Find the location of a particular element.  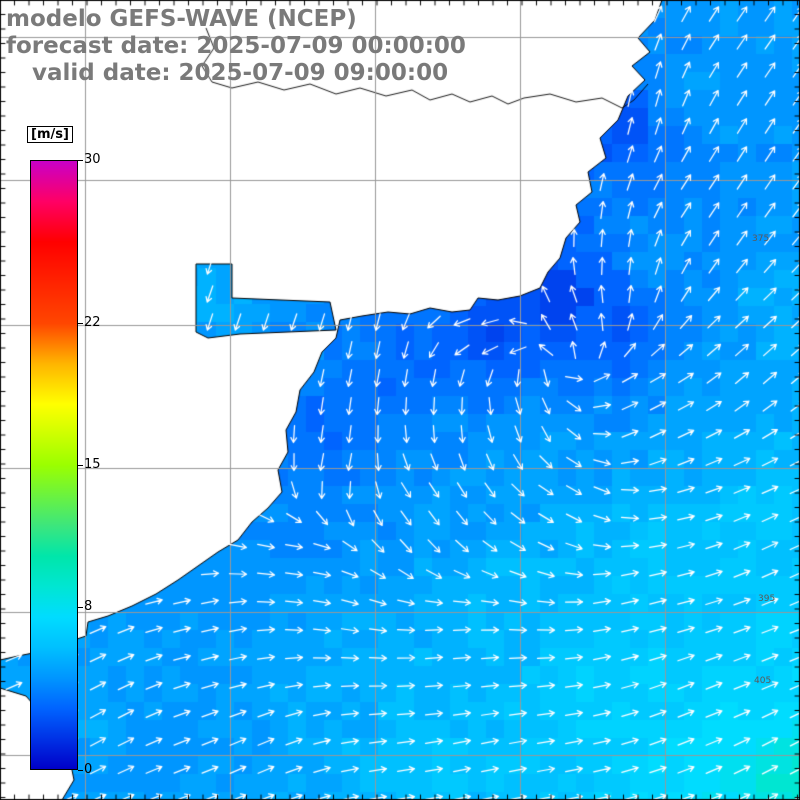

colorbar-tick-label: 8 is located at coordinates (88, 606).